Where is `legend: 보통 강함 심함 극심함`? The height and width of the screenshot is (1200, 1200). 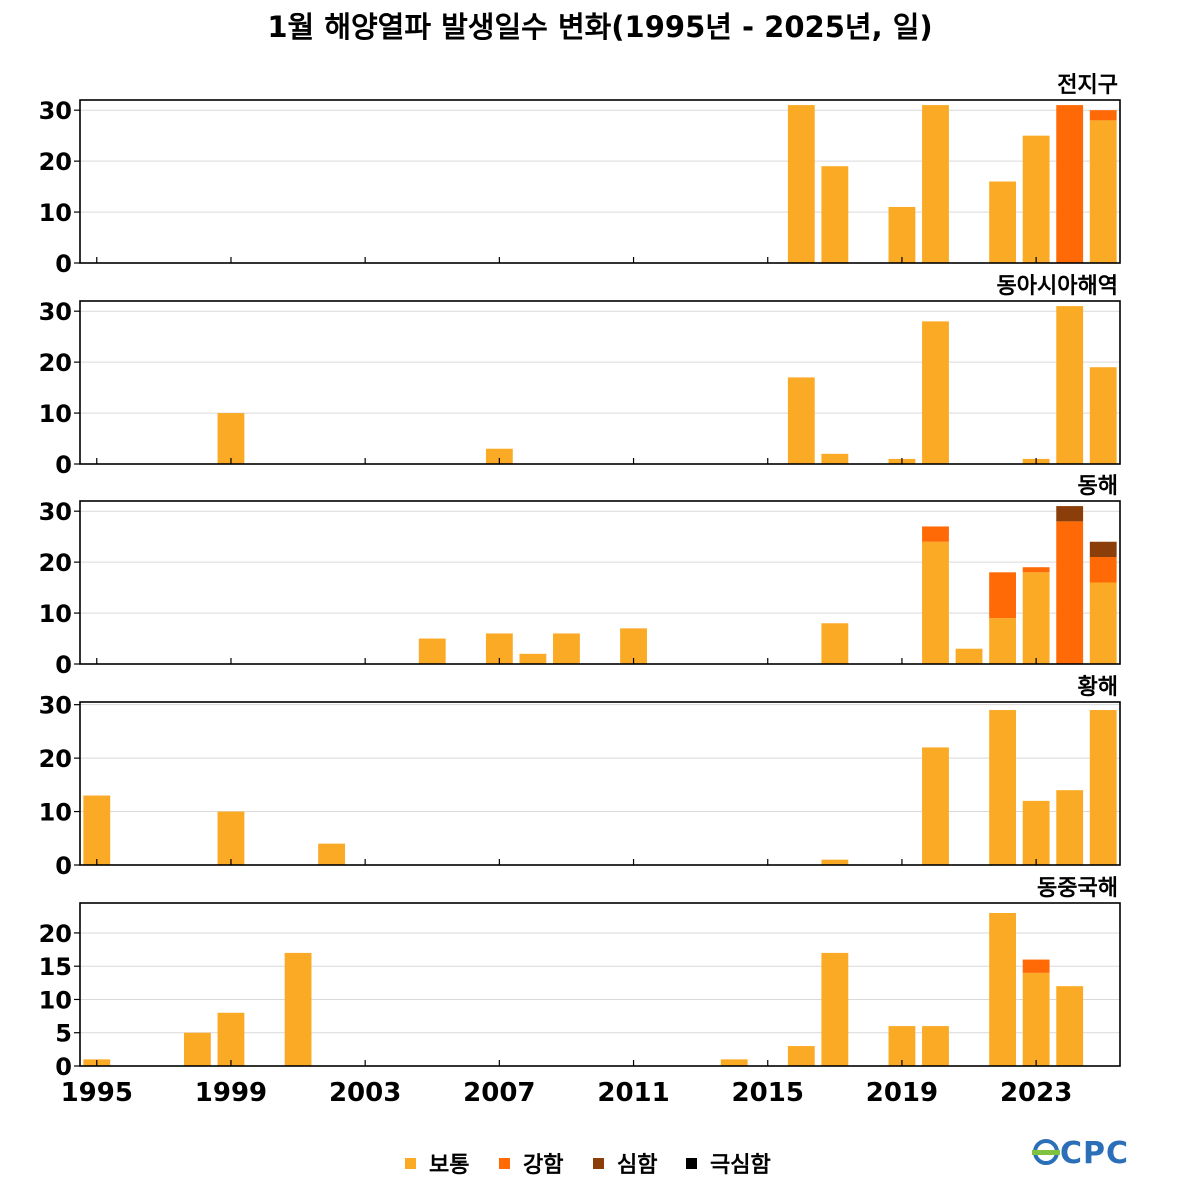 legend: 보통 강함 심함 극심함 is located at coordinates (588, 1165).